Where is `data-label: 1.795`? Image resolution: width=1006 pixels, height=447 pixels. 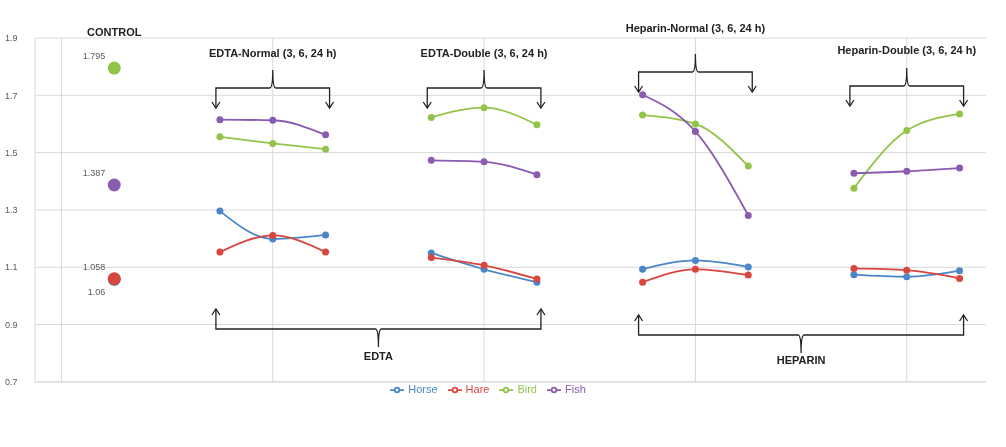 data-label: 1.795 is located at coordinates (94, 56).